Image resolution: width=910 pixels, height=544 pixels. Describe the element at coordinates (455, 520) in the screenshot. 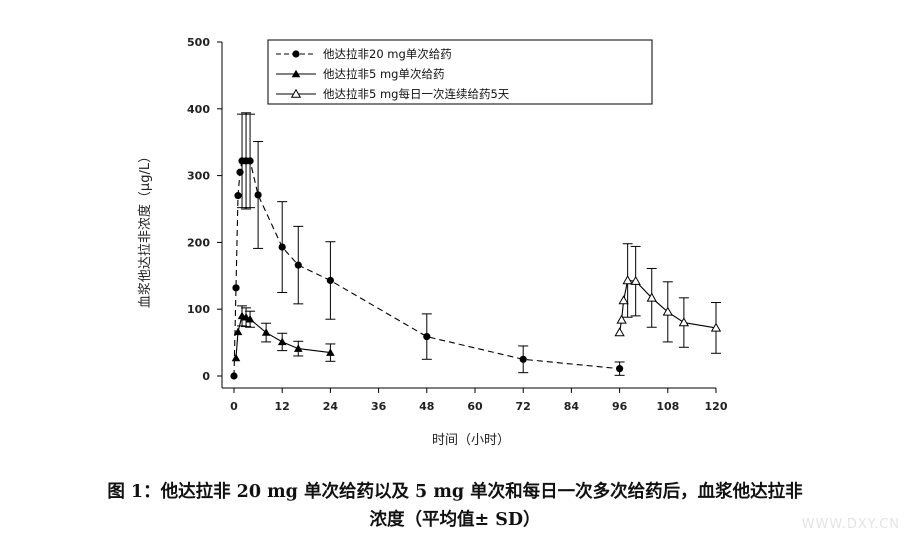

I see `caption-line-2: 浓度（平均值± SD）` at that location.